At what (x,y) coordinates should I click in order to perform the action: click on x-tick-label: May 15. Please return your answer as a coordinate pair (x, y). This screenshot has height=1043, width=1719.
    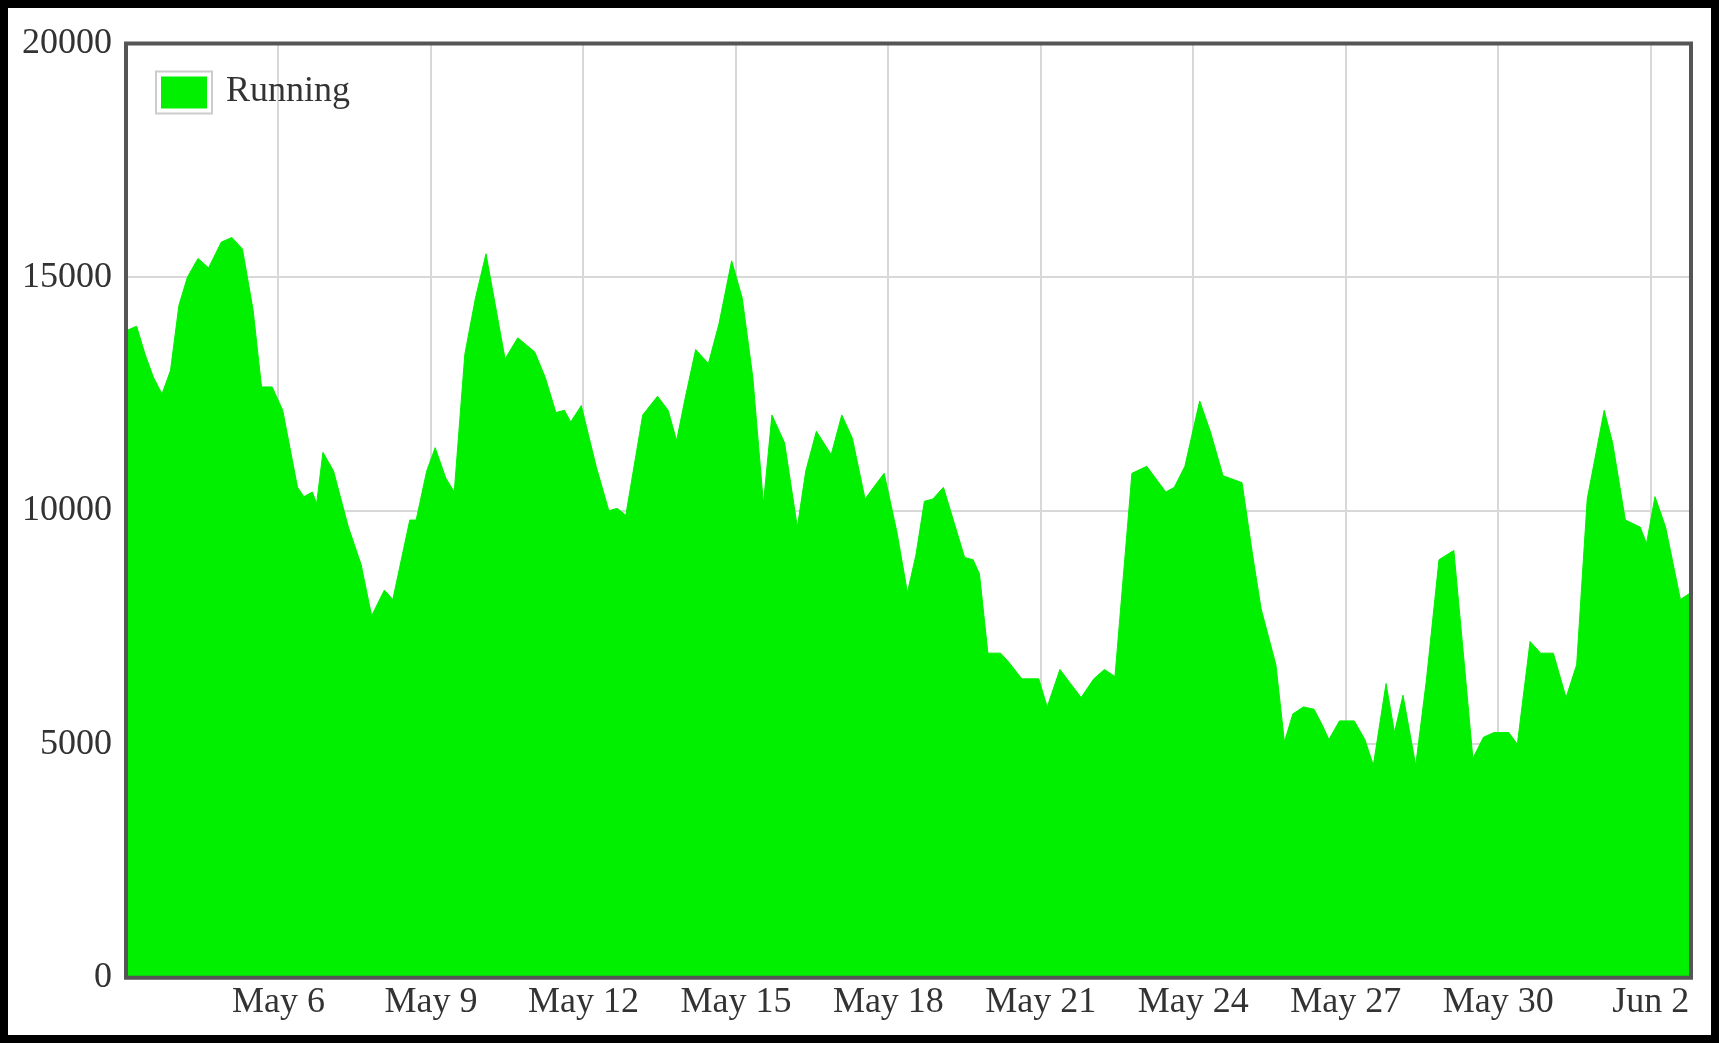
    Looking at the image, I should click on (736, 999).